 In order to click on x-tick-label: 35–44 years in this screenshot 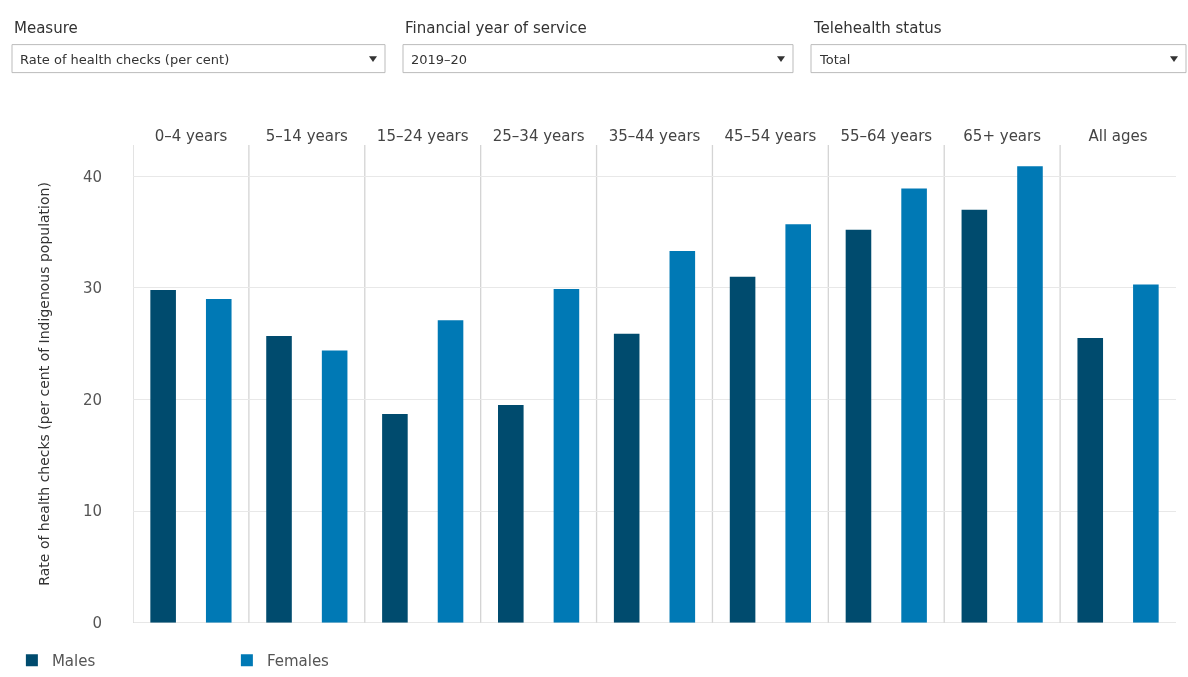, I will do `click(654, 136)`.